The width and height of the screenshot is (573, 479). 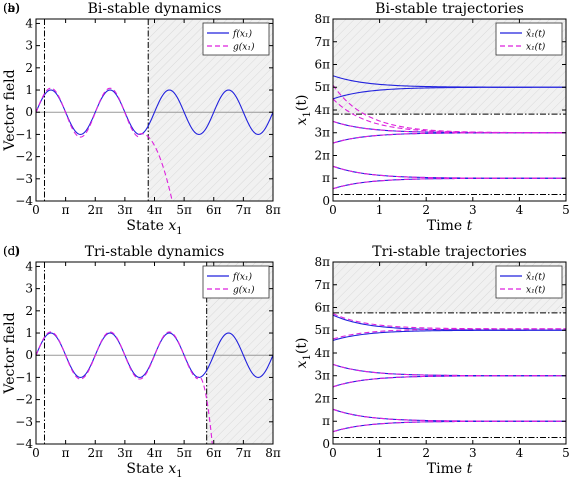 What do you see at coordinates (179, 231) in the screenshot?
I see `x-axis-label-sub: 1` at bounding box center [179, 231].